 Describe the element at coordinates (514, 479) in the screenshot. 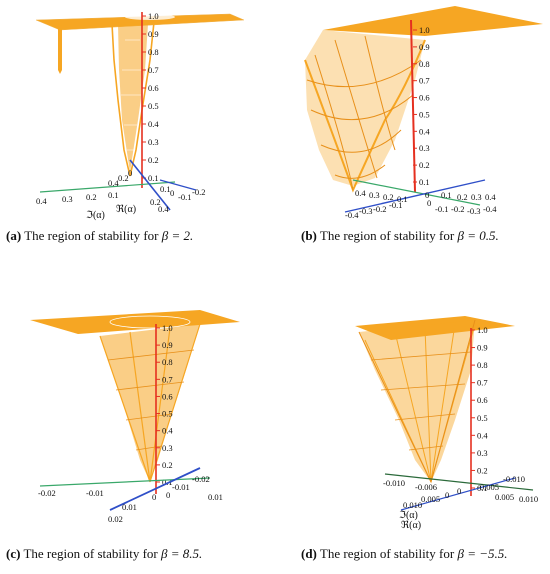

I see `svg-text: -0.010` at that location.